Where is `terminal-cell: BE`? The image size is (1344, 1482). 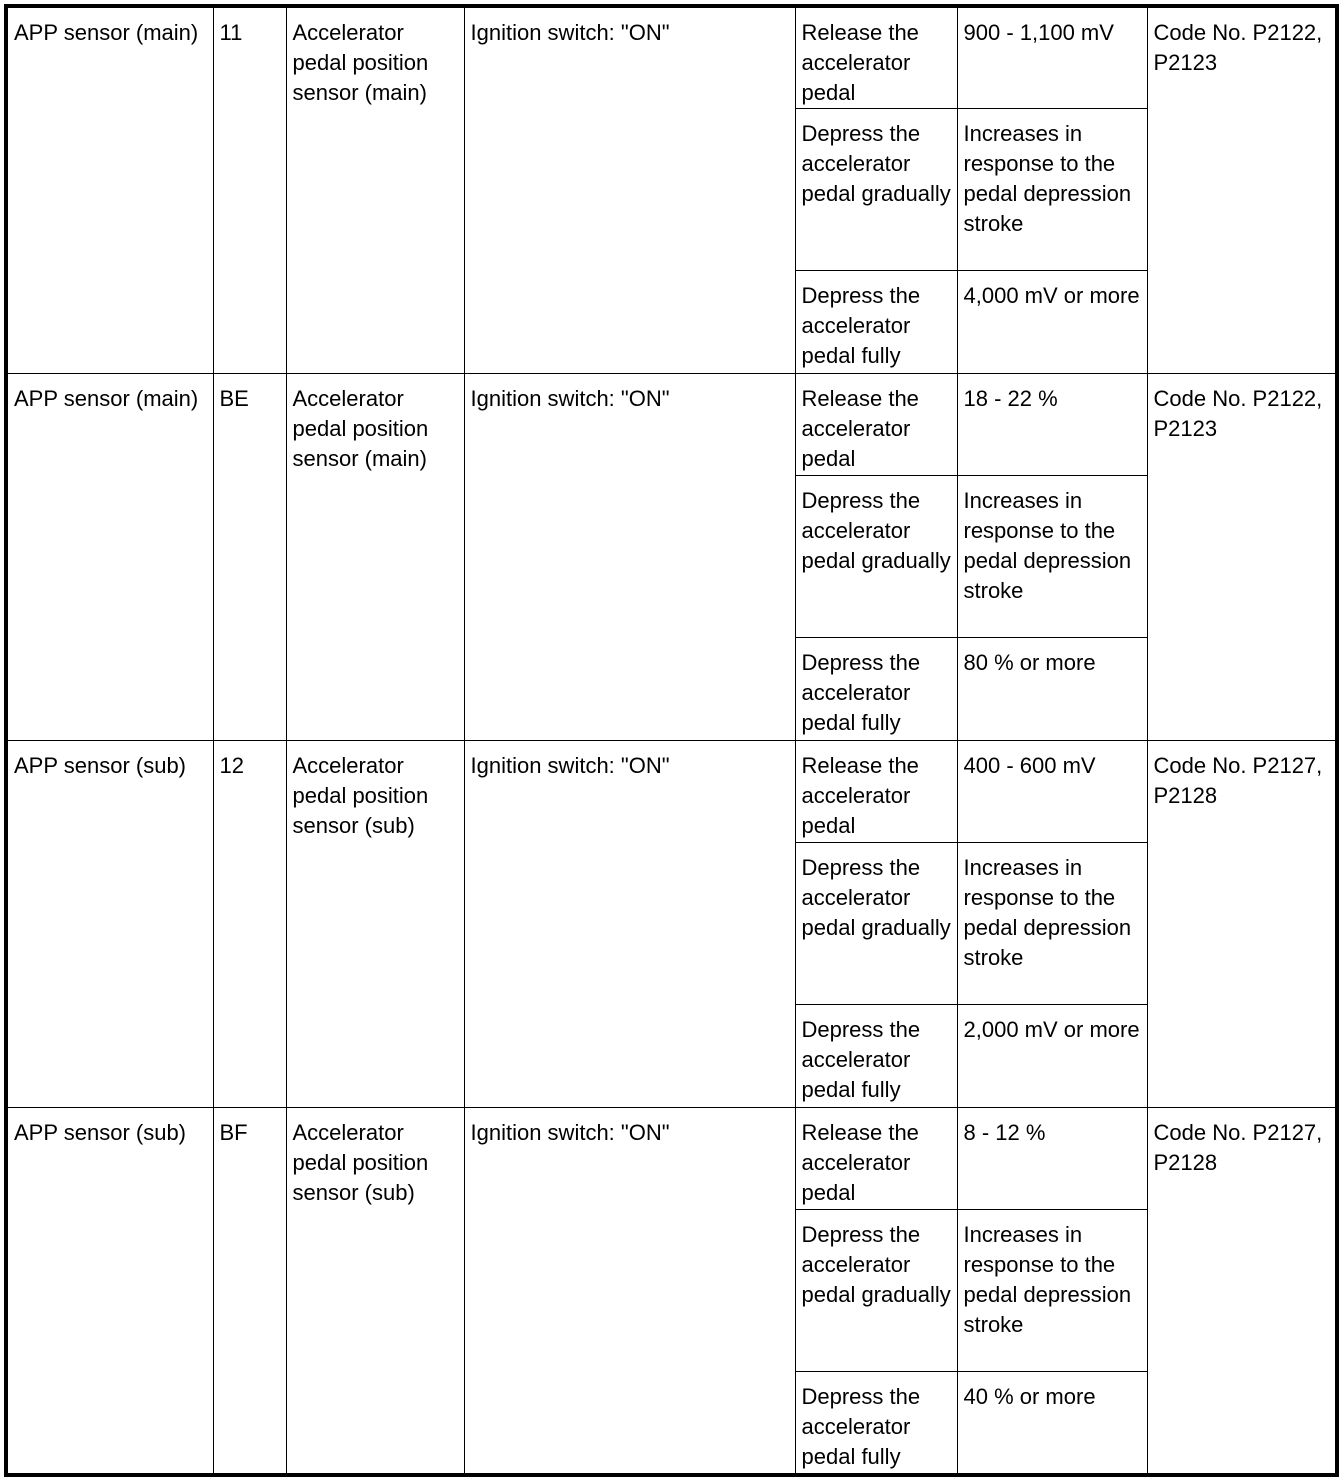
terminal-cell: BE is located at coordinates (249, 557).